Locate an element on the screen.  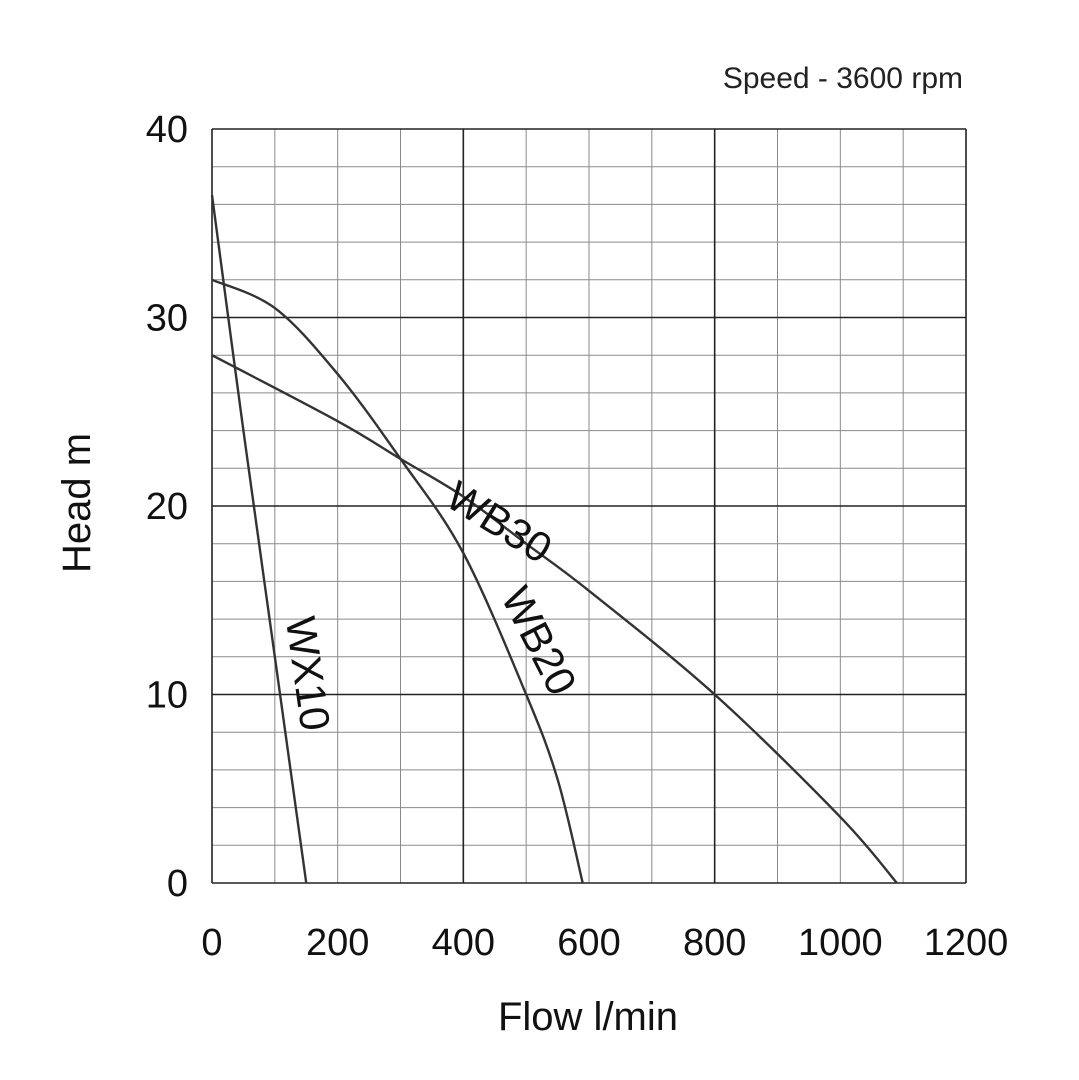
y-tick-labels: 0 10 20 30 40 is located at coordinates (167, 507).